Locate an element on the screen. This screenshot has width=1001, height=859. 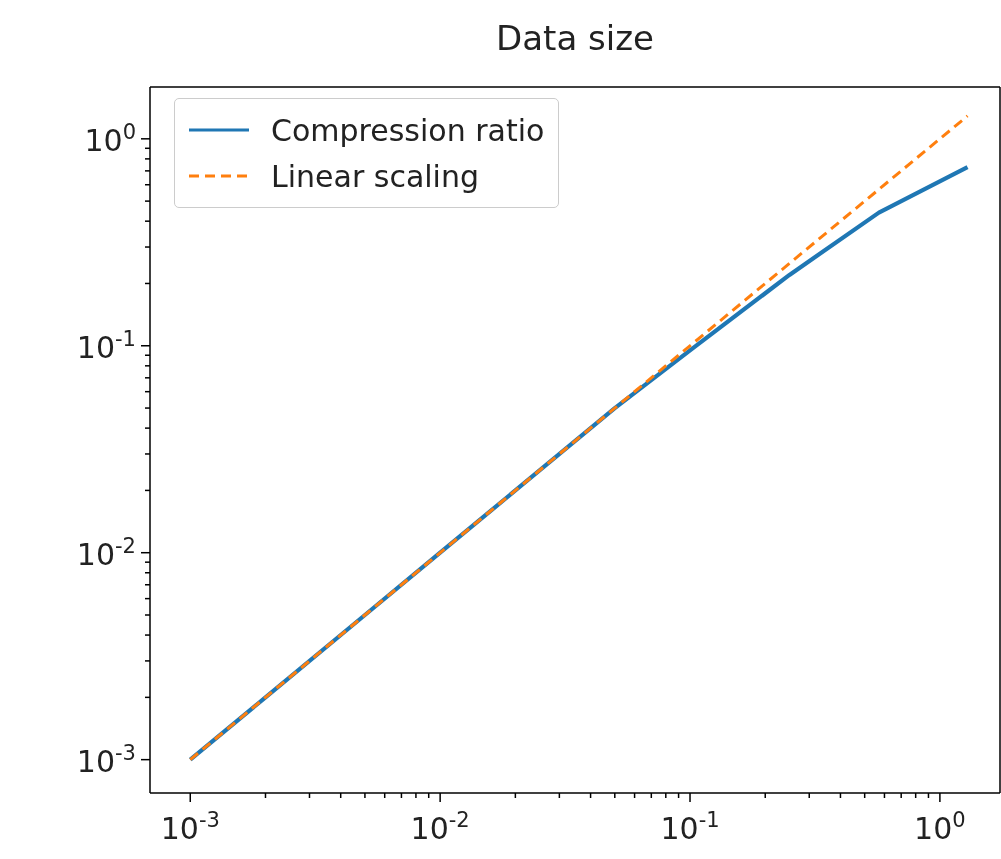
y-tick-label: 10$^{-2}$ is located at coordinates (106, 552).